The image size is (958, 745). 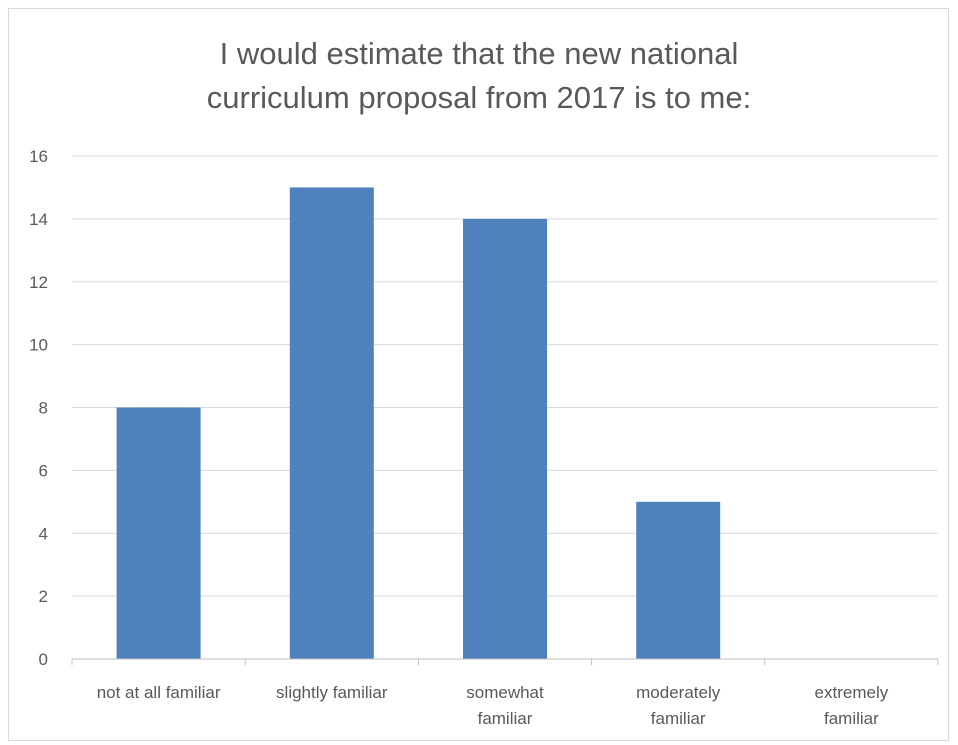 I want to click on y-tick-label: 10, so click(x=38, y=345).